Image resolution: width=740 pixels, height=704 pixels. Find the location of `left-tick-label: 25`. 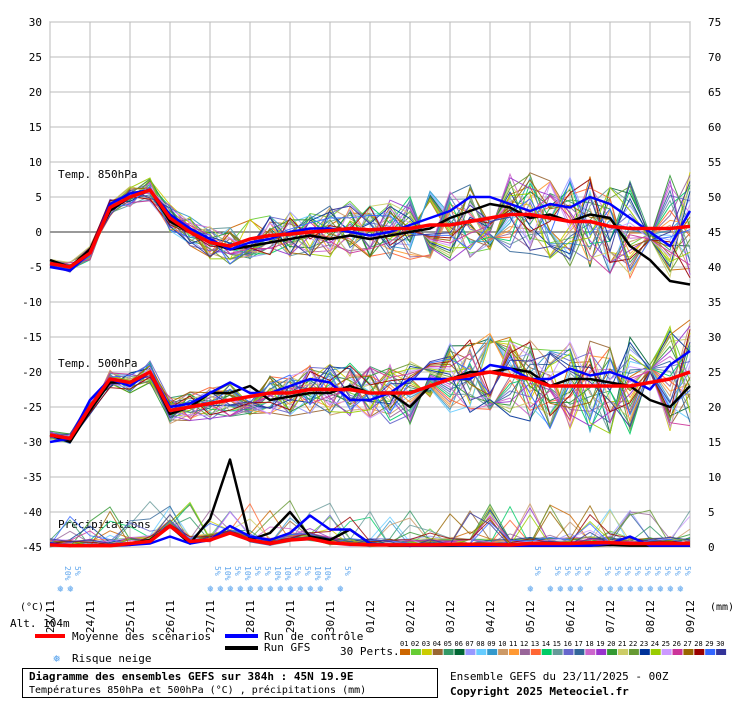

left-tick-label: 25 is located at coordinates (35, 57).